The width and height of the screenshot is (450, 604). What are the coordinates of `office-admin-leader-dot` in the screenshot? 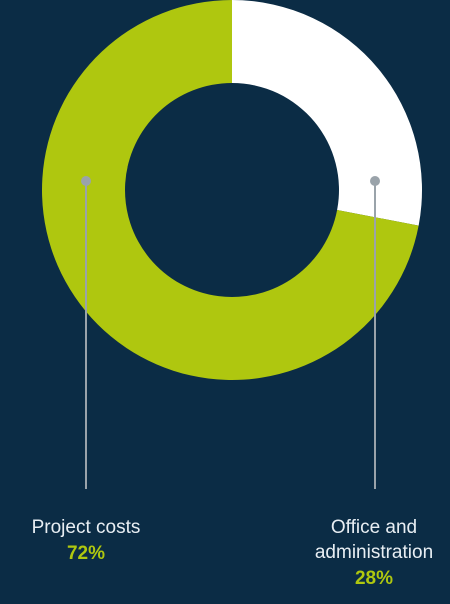 It's located at (375, 181).